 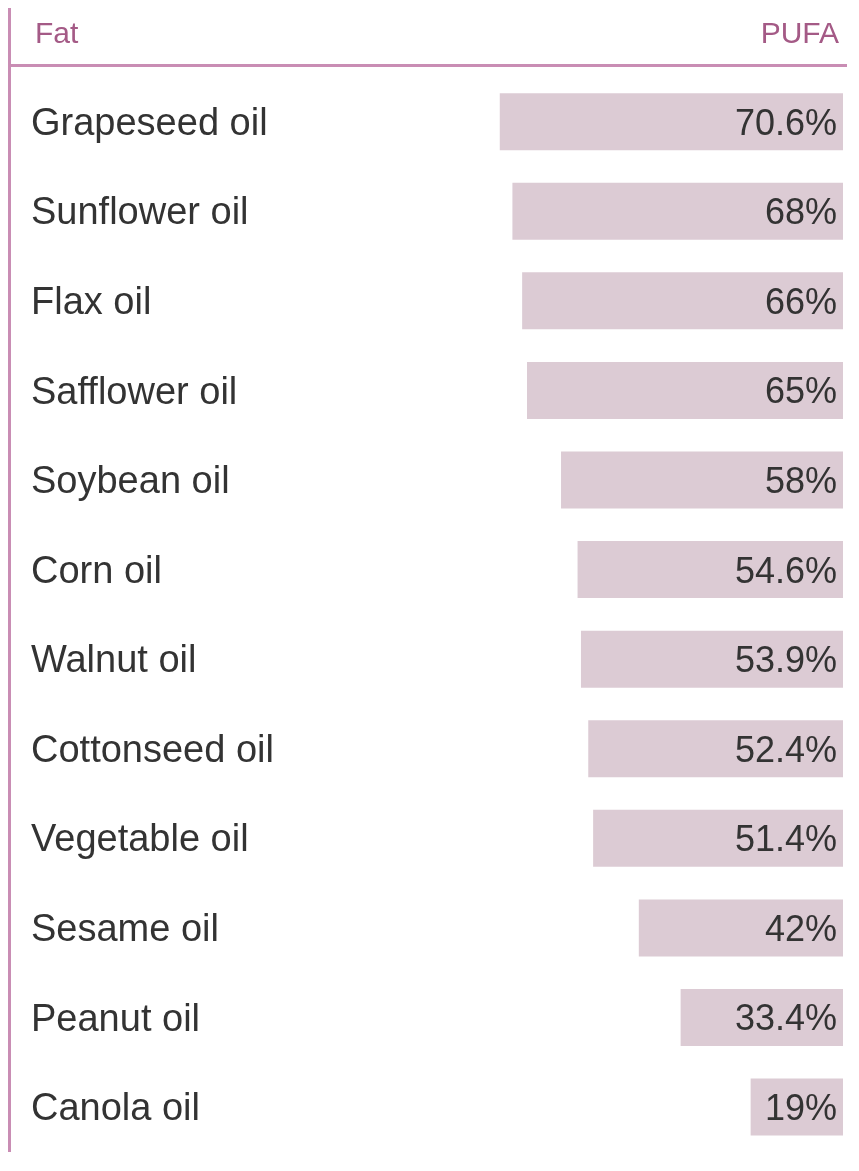 What do you see at coordinates (785, 839) in the screenshot?
I see `data-label: 51.4%` at bounding box center [785, 839].